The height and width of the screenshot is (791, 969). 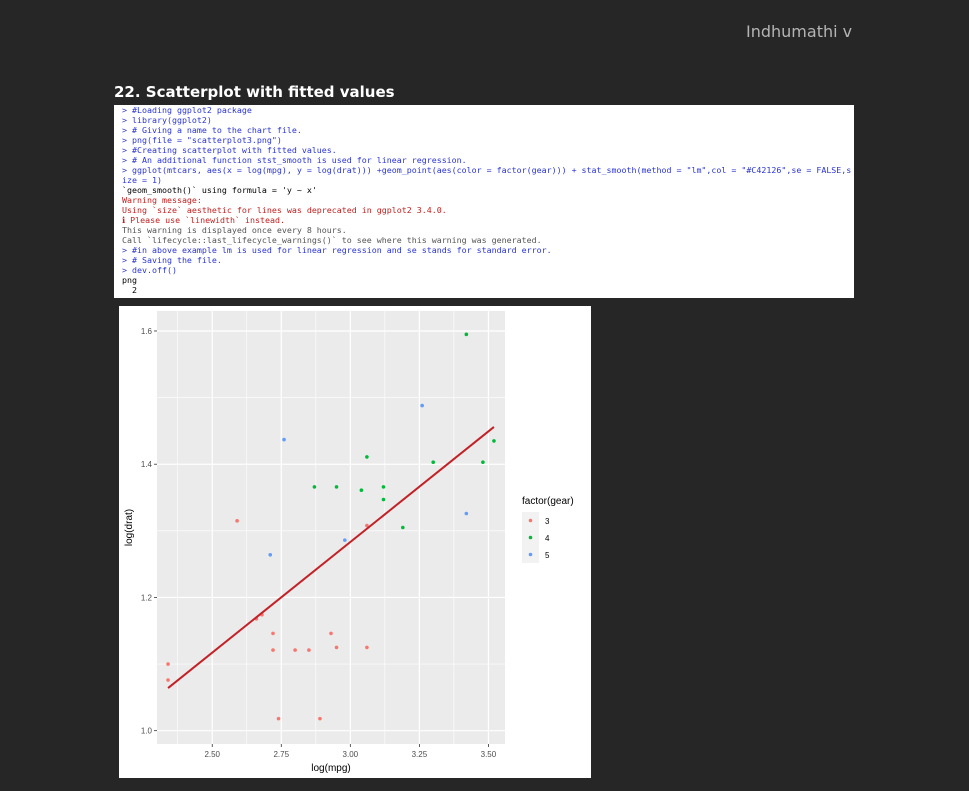 I want to click on x-tick-label: 2.50, so click(x=212, y=754).